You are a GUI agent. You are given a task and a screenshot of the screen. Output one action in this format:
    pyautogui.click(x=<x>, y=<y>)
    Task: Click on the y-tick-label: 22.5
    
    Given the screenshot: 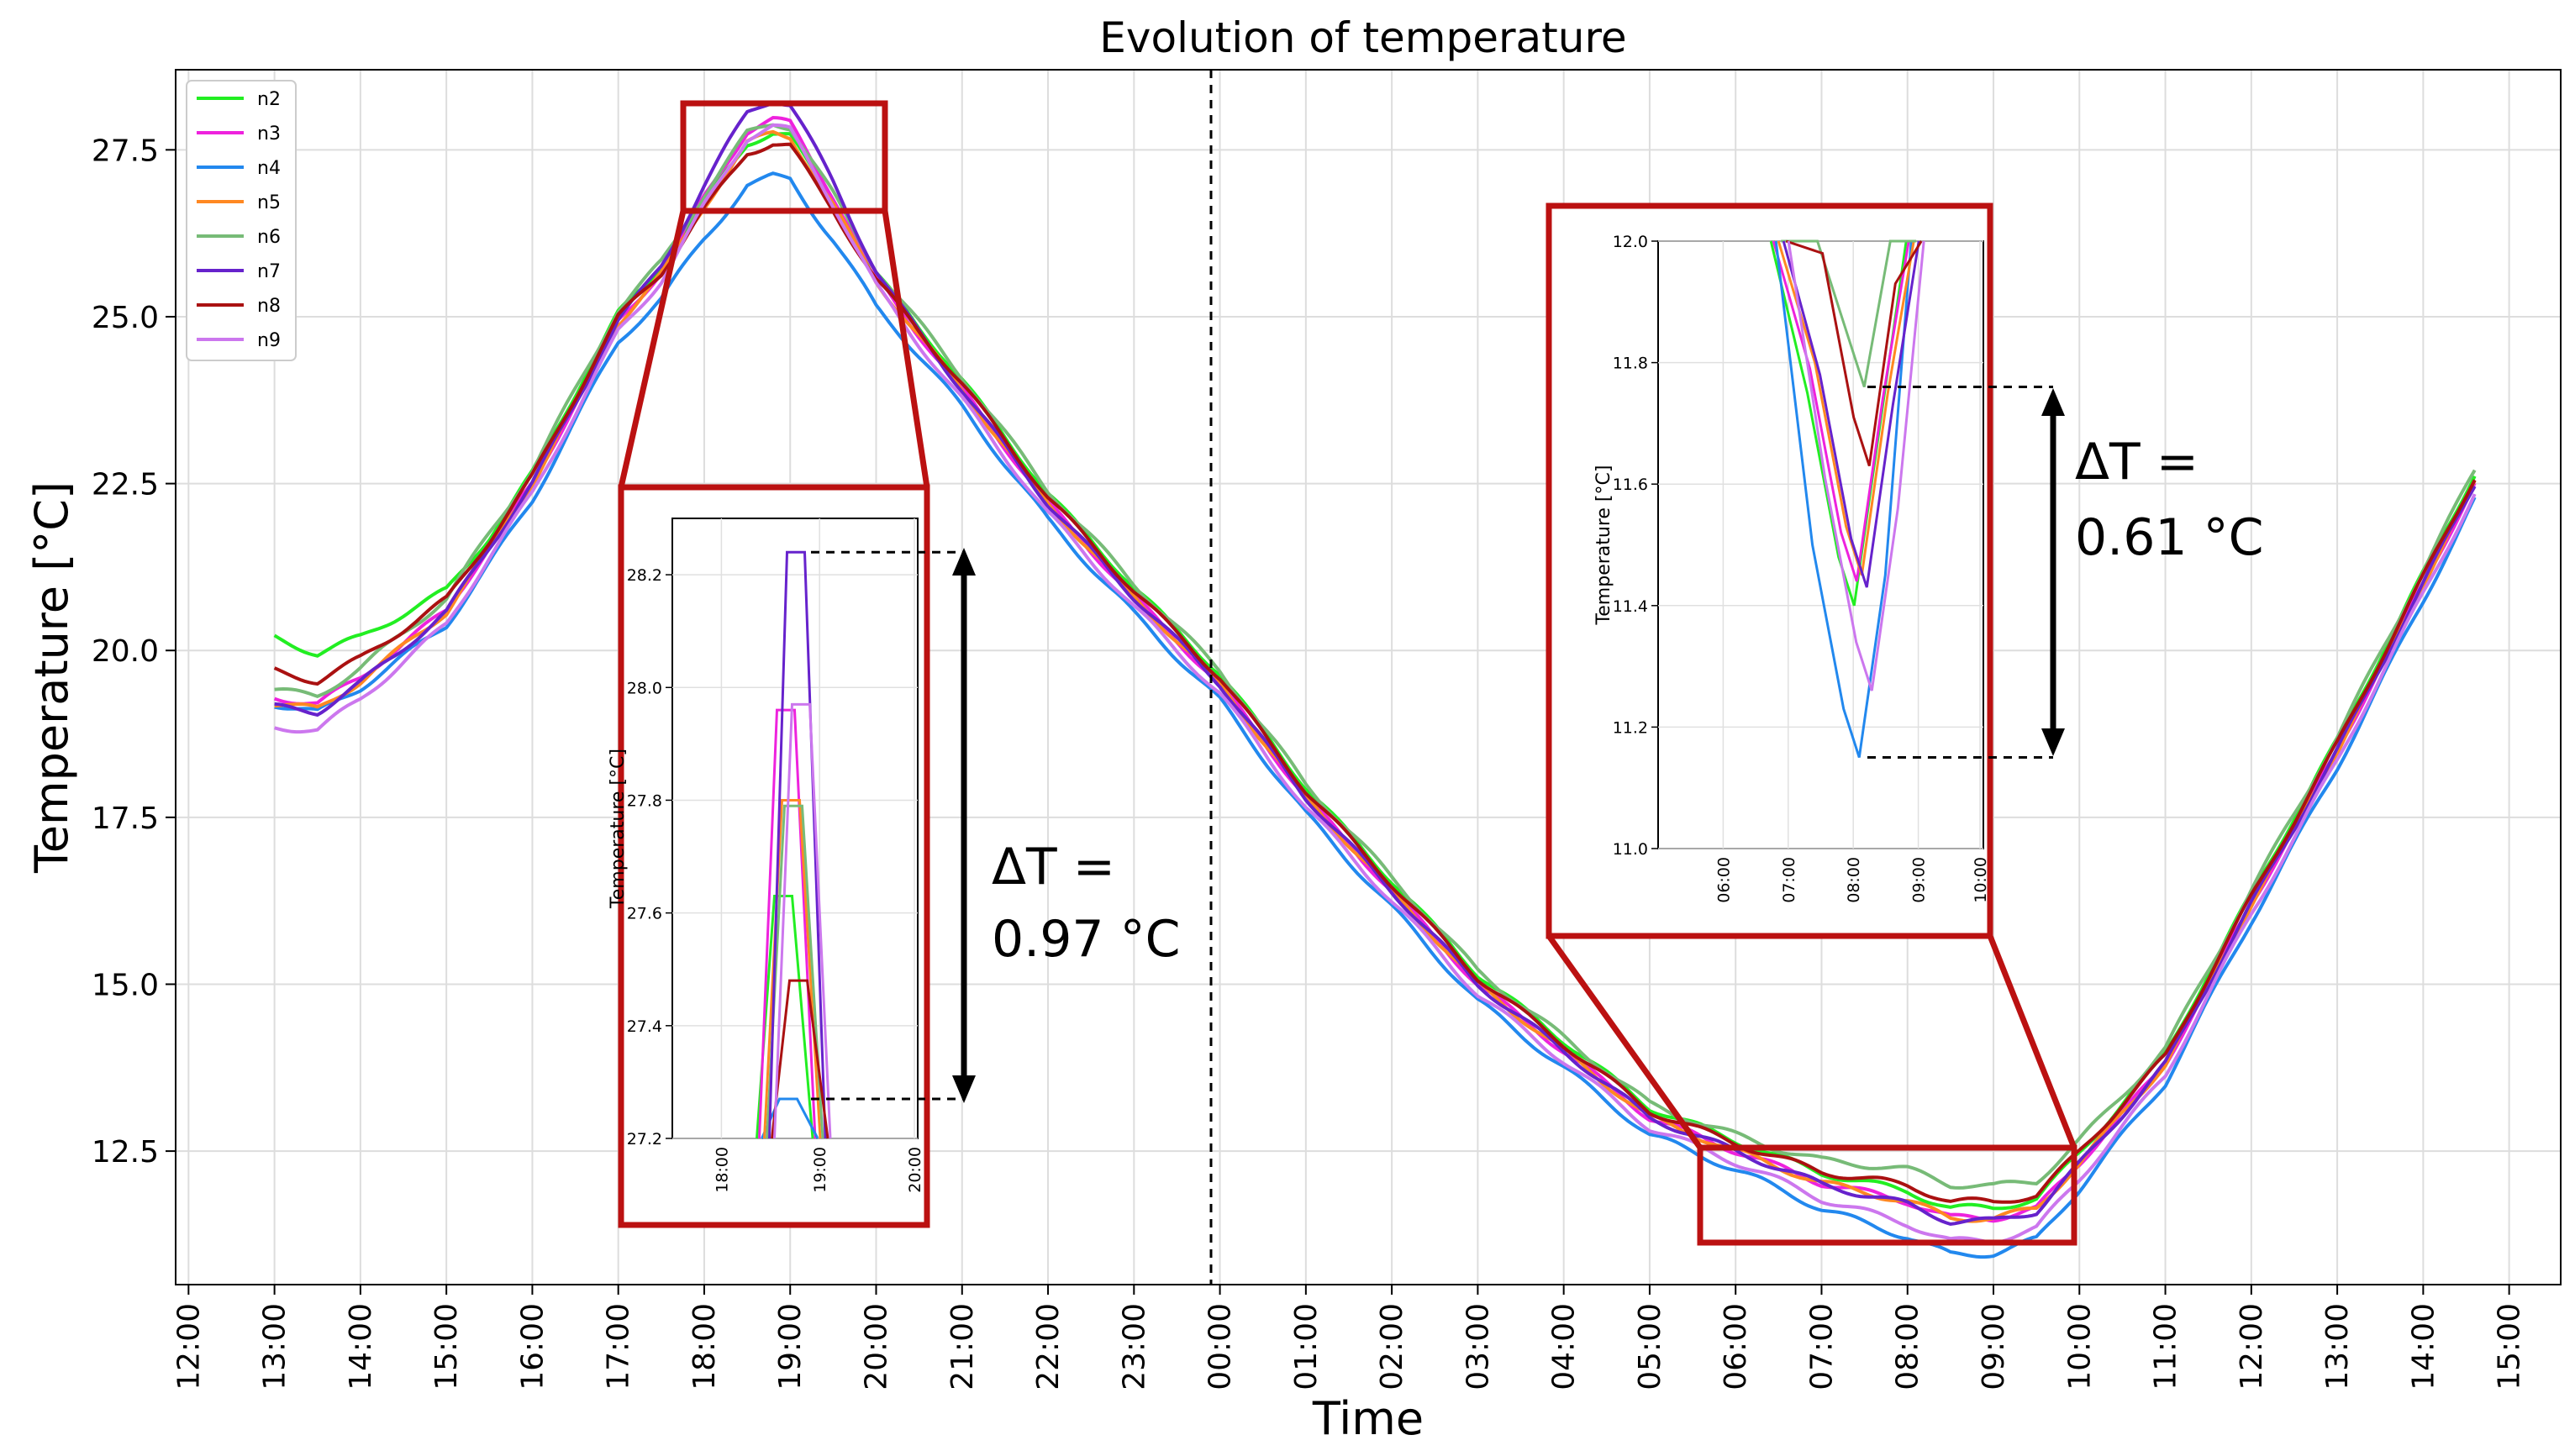 What is the action you would take?
    pyautogui.click(x=125, y=485)
    